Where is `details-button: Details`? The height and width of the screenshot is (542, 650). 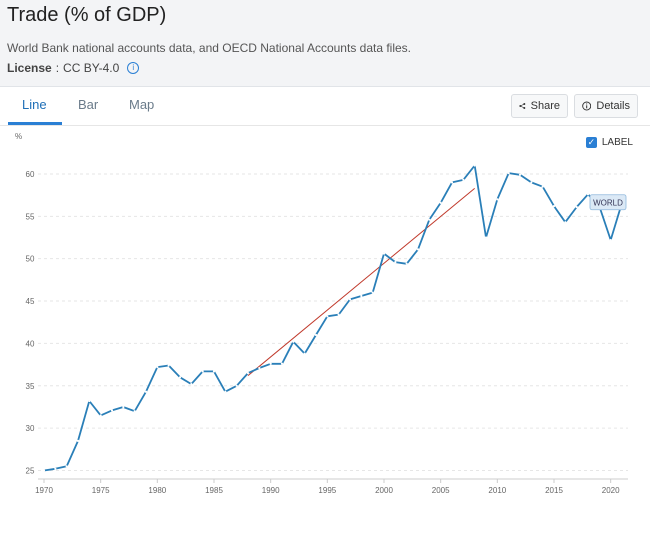 details-button: Details is located at coordinates (606, 106).